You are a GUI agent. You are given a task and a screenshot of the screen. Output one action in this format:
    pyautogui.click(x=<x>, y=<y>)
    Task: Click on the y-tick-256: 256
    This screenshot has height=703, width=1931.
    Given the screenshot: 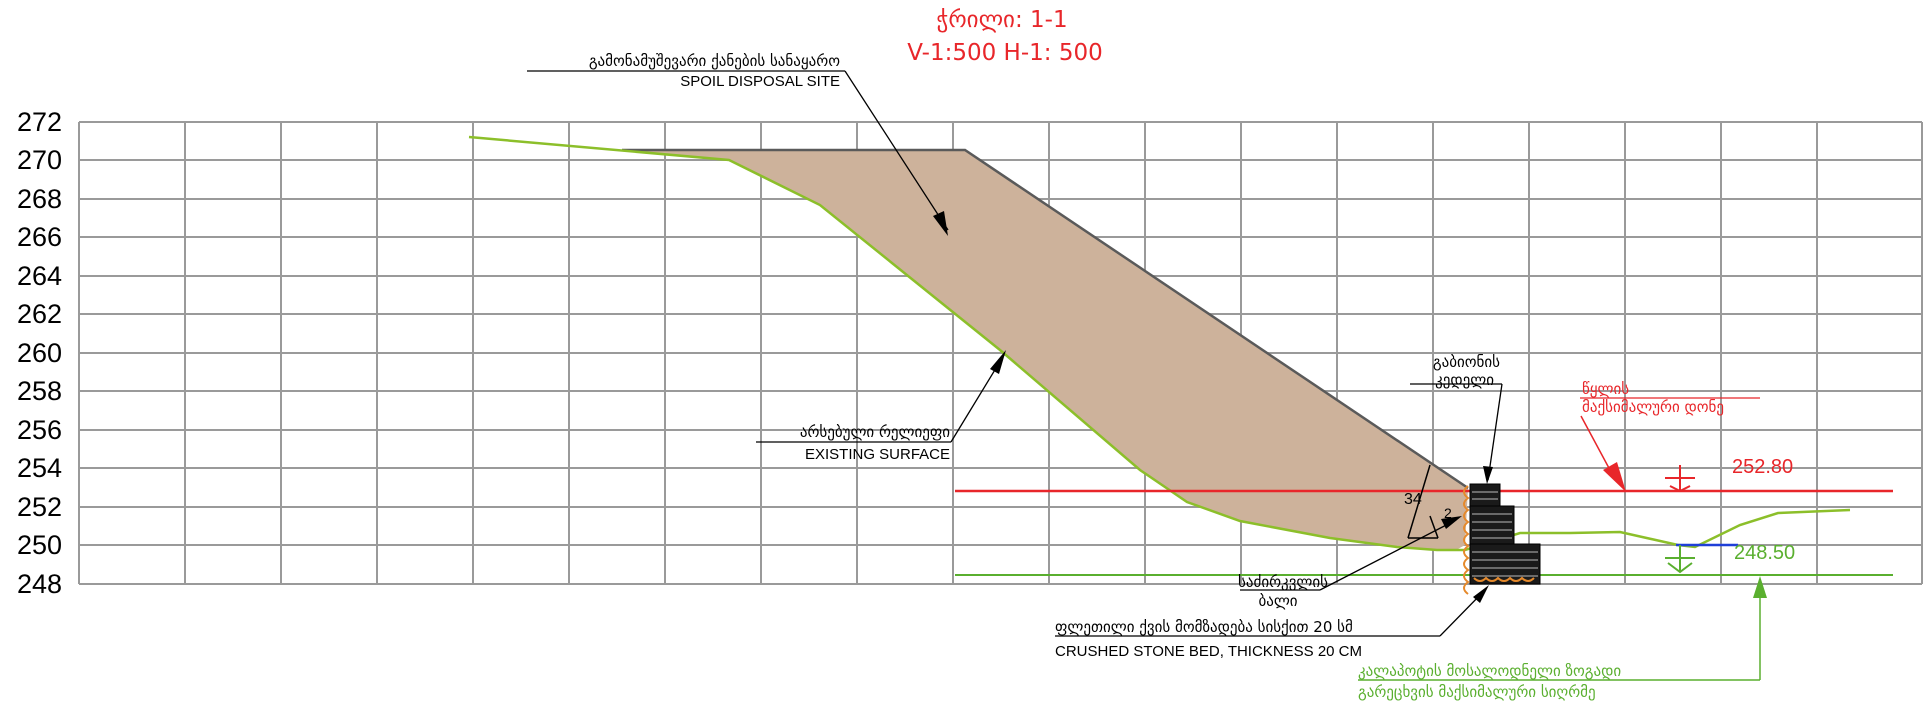 What is the action you would take?
    pyautogui.click(x=39, y=430)
    